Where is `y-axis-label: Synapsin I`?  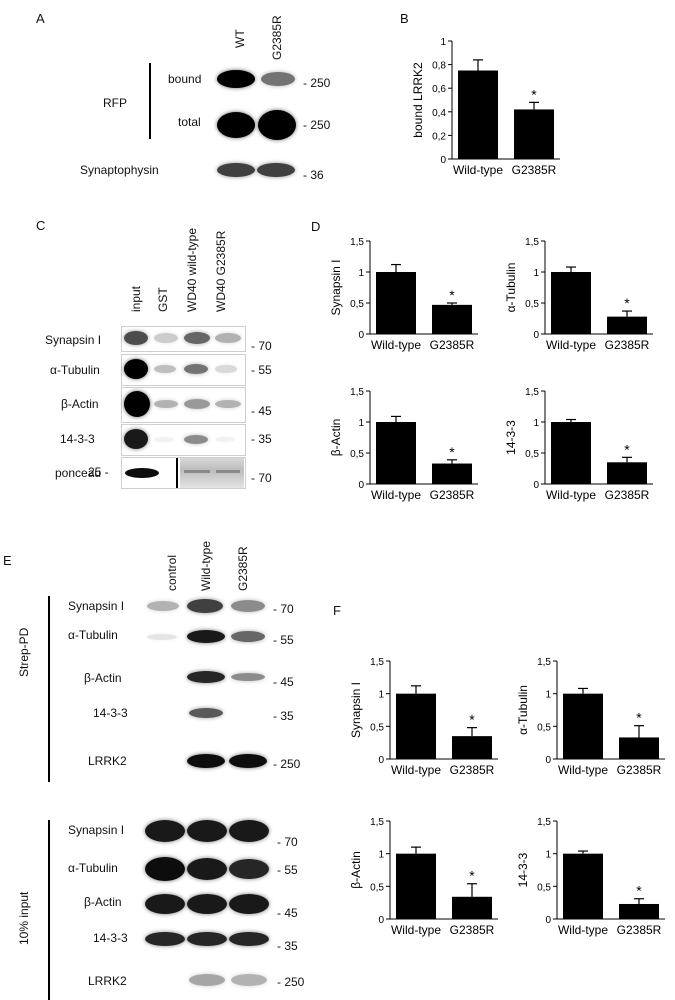
y-axis-label: Synapsin I is located at coordinates (356, 710).